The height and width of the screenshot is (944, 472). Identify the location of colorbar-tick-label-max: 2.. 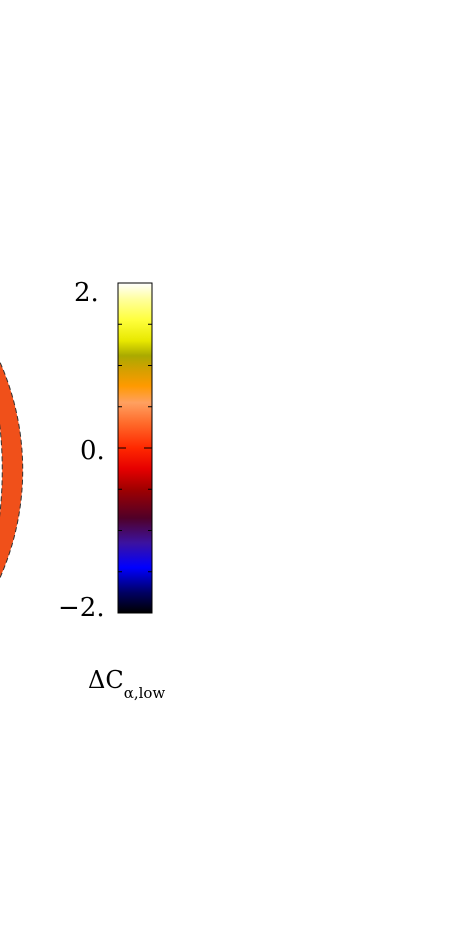
(86, 293).